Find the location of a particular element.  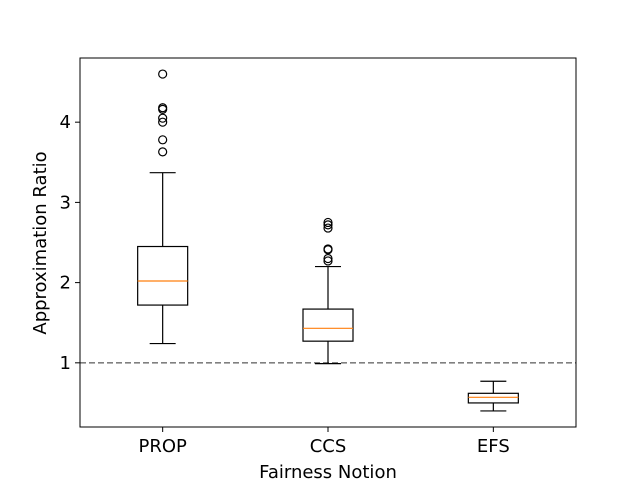

y-tick-label-2: 2 is located at coordinates (65, 283).